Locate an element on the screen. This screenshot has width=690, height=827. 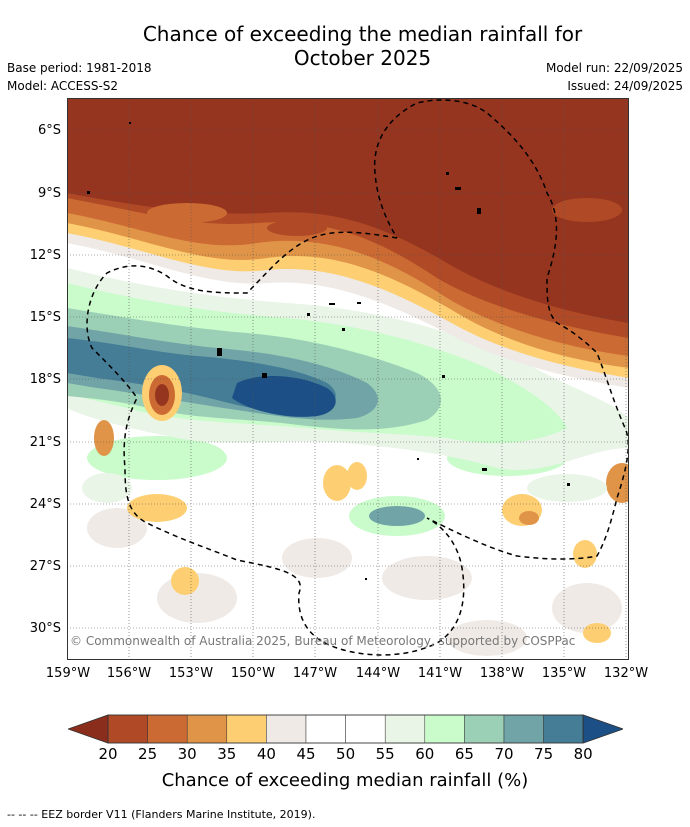
x-tick-141w: 141°W is located at coordinates (440, 673).